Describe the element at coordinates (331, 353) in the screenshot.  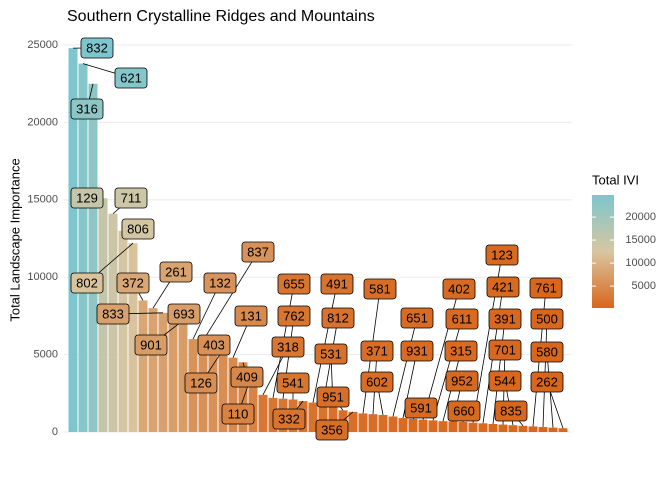
I see `bar-label: 531` at that location.